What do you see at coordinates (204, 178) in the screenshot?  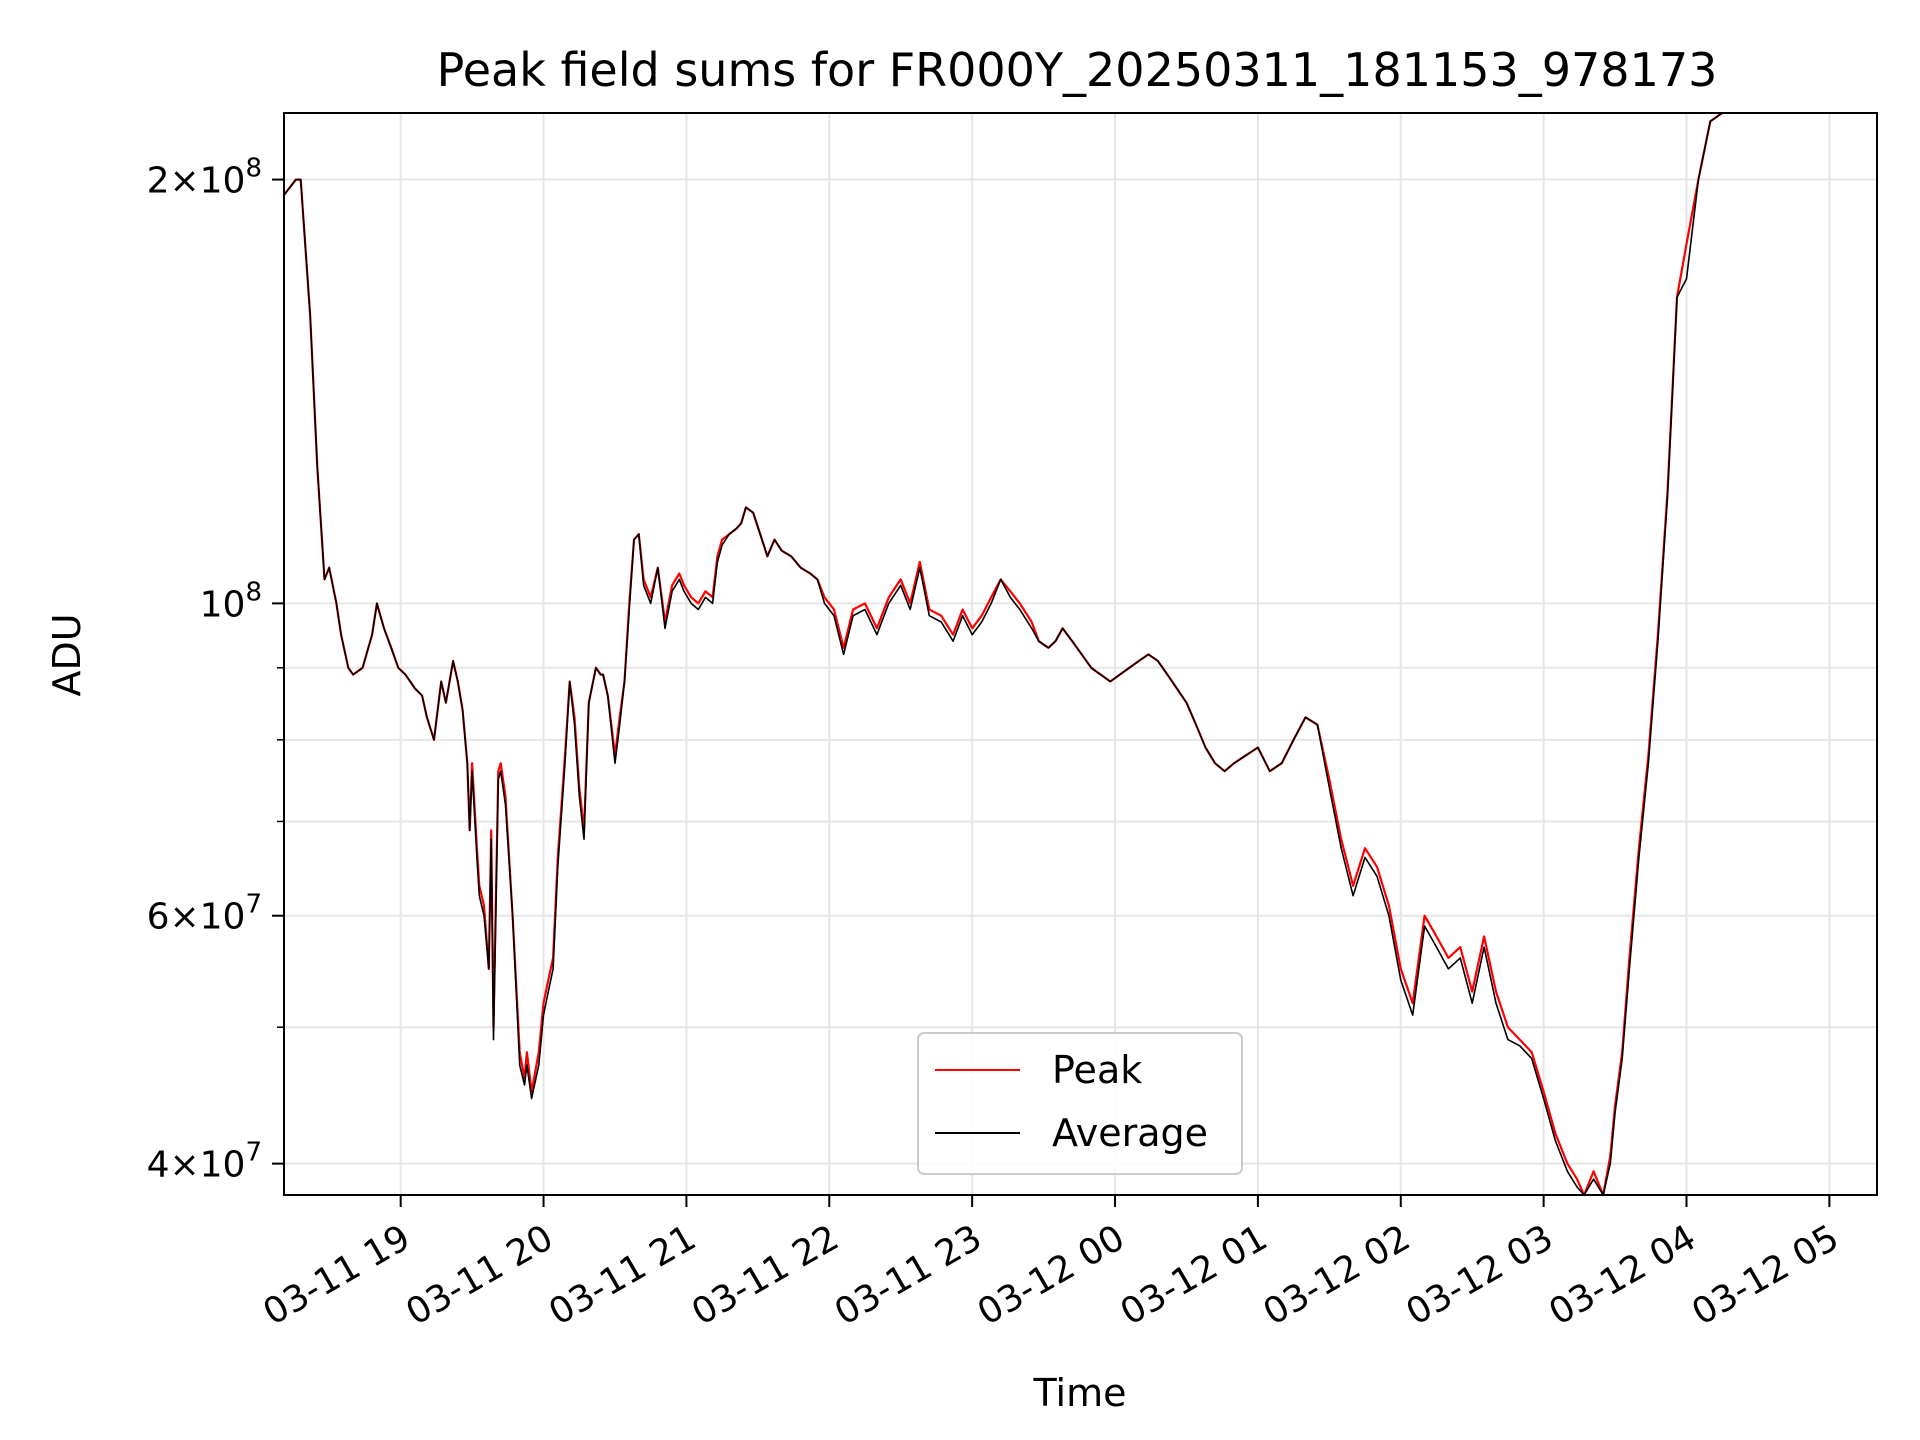 I see `y-tick-label: 2×108` at bounding box center [204, 178].